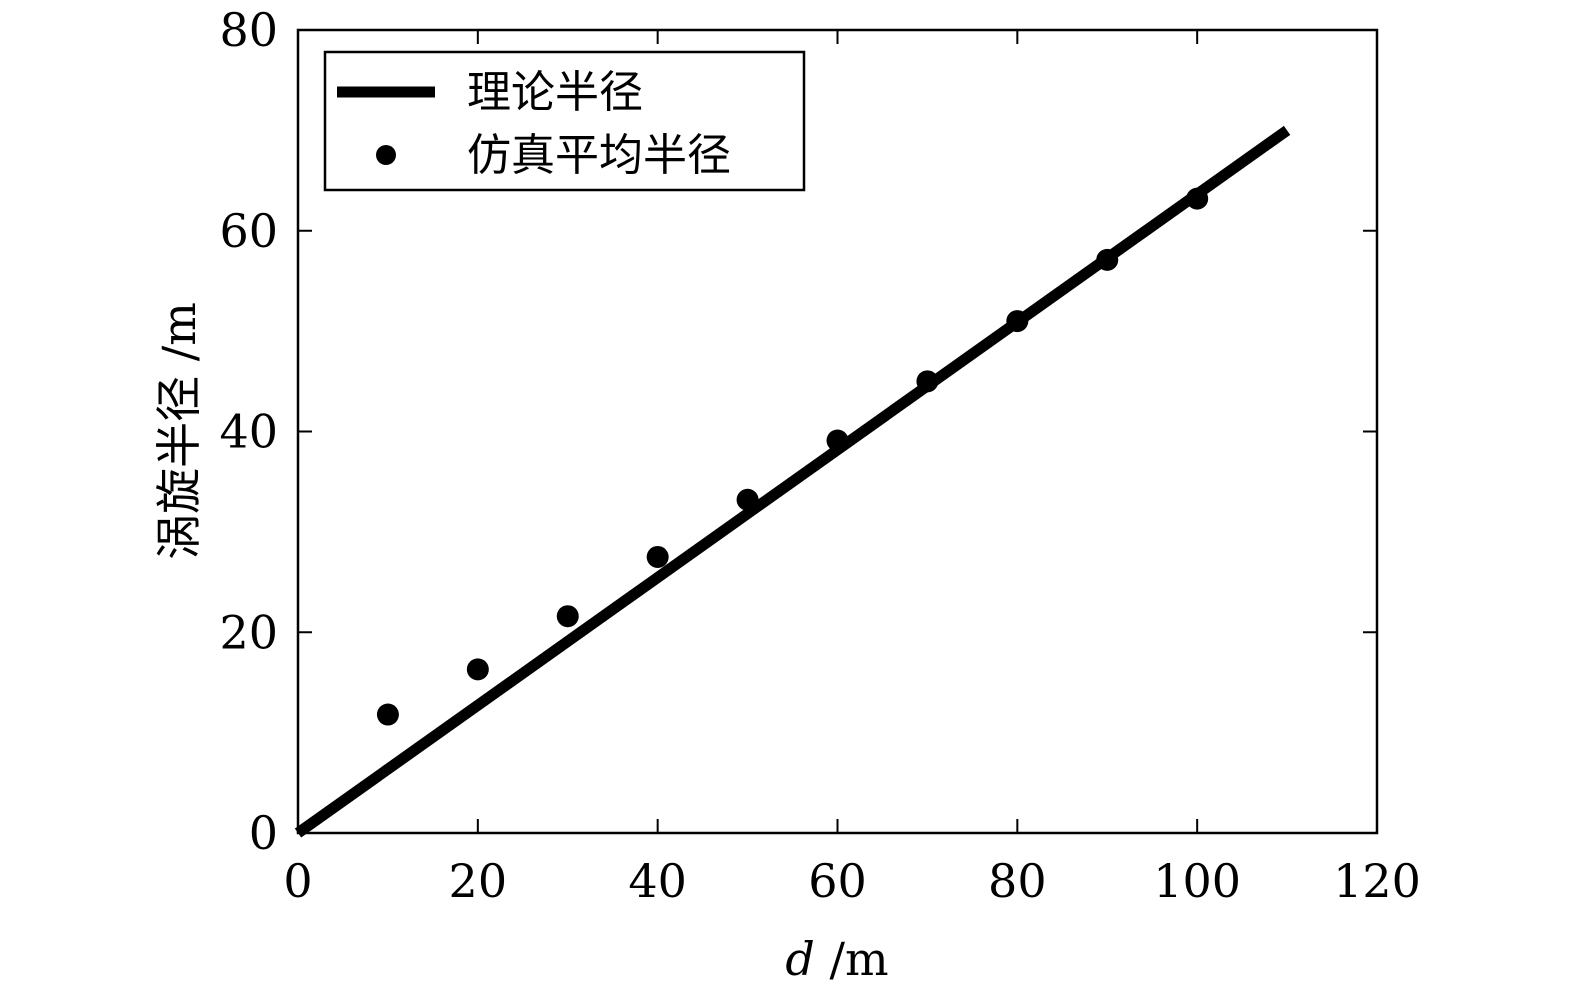 The image size is (1575, 993). Describe the element at coordinates (555, 92) in the screenshot. I see `legend-label-theory: 理论半径` at that location.